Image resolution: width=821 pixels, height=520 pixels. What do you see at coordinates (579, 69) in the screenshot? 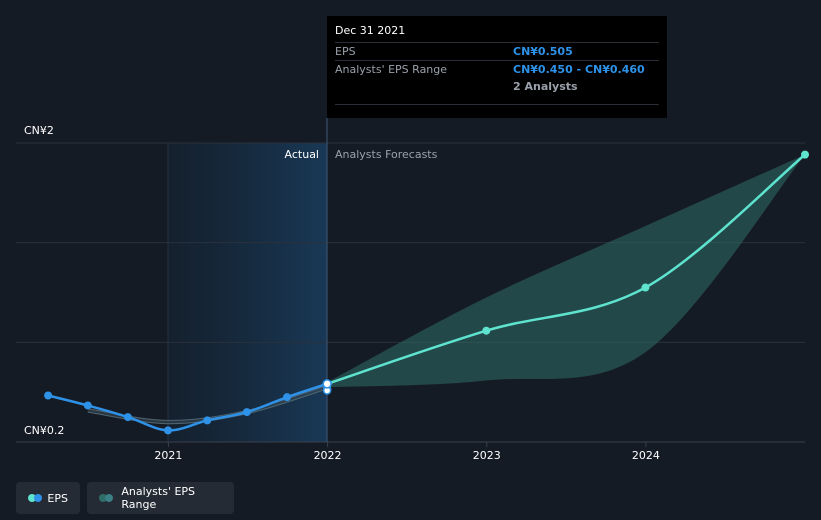
I see `tooltip-range-value: CN¥0.450 - CN¥0.460` at bounding box center [579, 69].